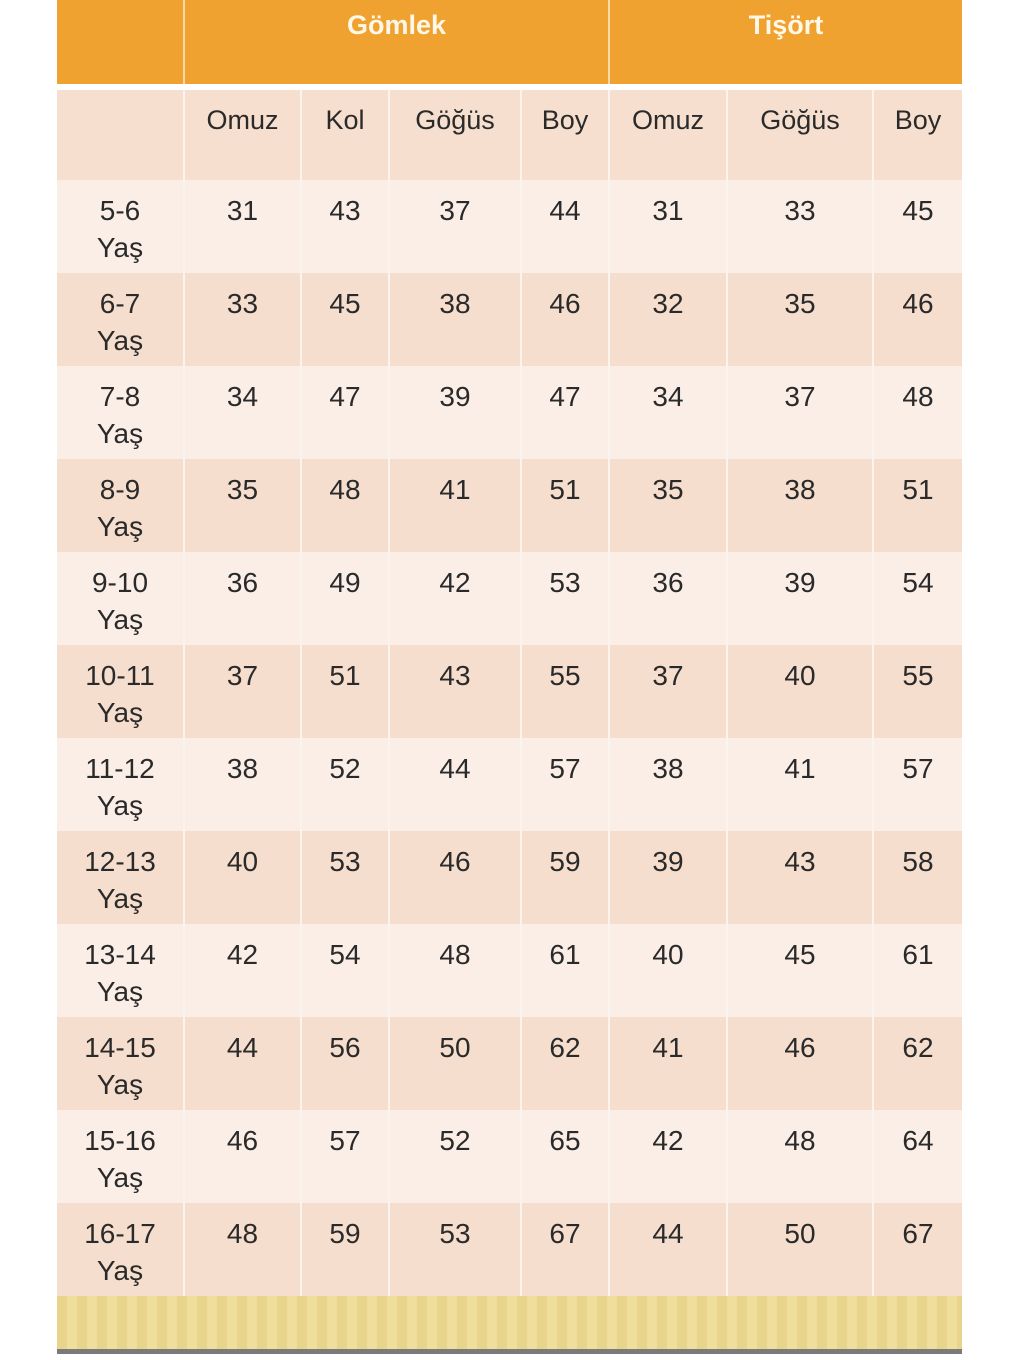 The image size is (1020, 1360). I want to click on value-cell: 64, so click(917, 1156).